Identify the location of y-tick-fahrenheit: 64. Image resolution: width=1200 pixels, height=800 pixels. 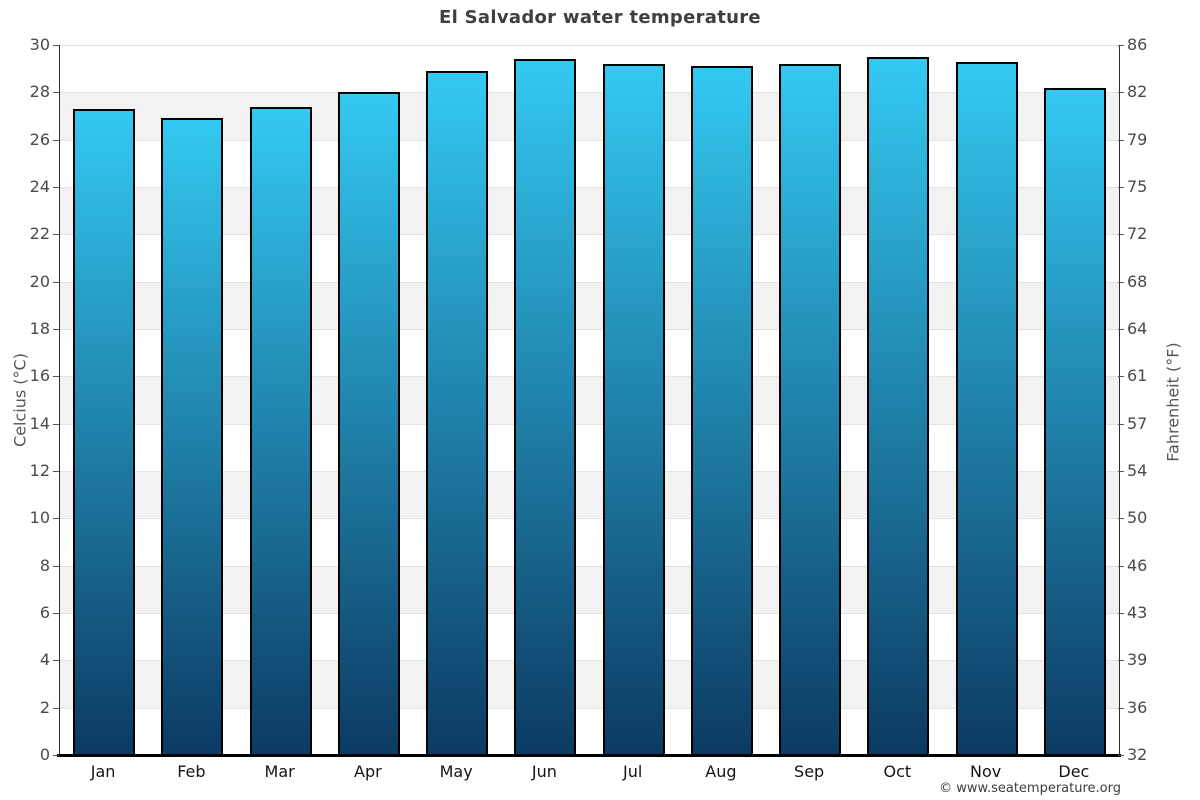
(1137, 328).